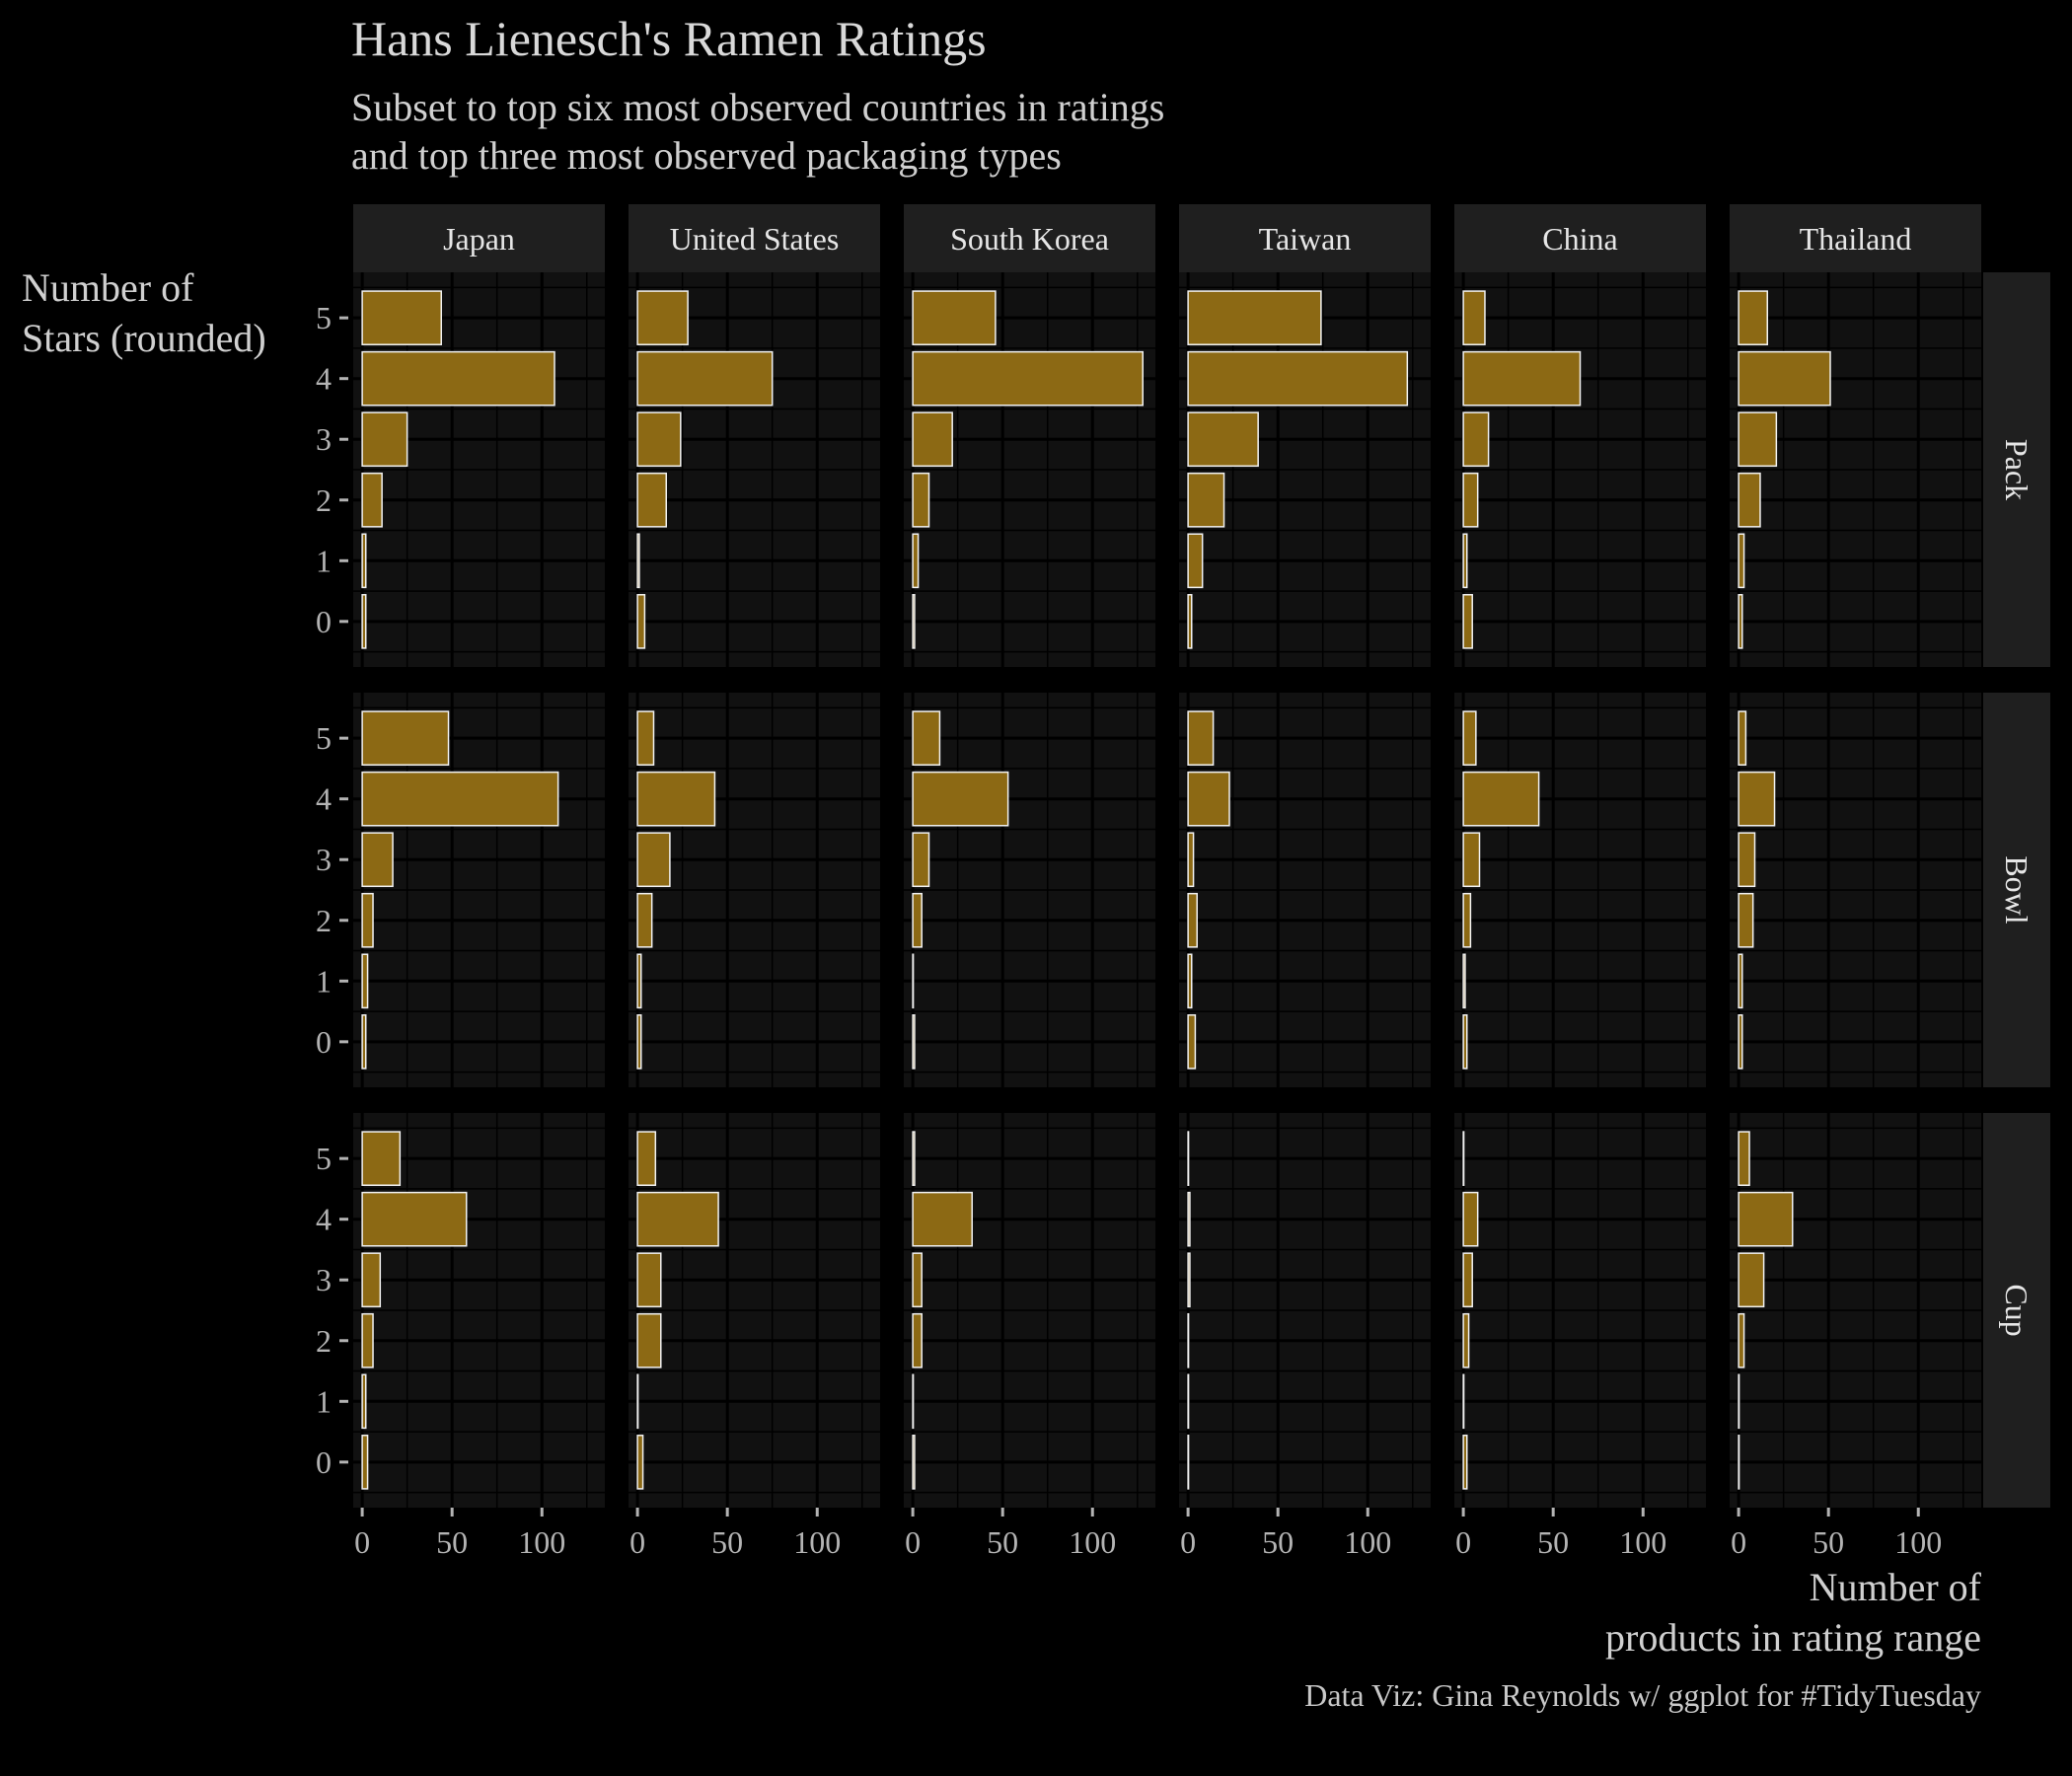  What do you see at coordinates (1793, 1613) in the screenshot?
I see `x-axis-title: Number of products in rating range` at bounding box center [1793, 1613].